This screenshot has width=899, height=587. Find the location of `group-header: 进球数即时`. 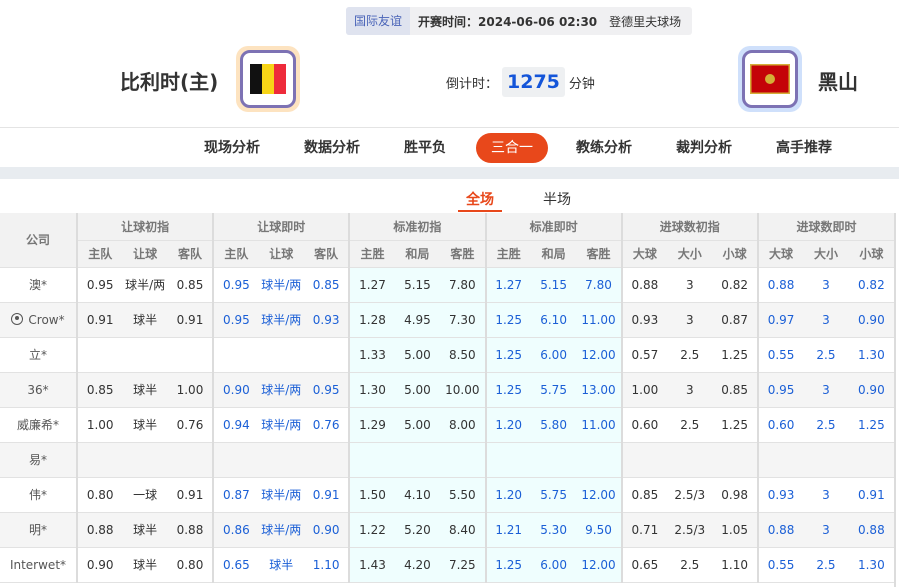

group-header: 进球数即时 is located at coordinates (825, 227).